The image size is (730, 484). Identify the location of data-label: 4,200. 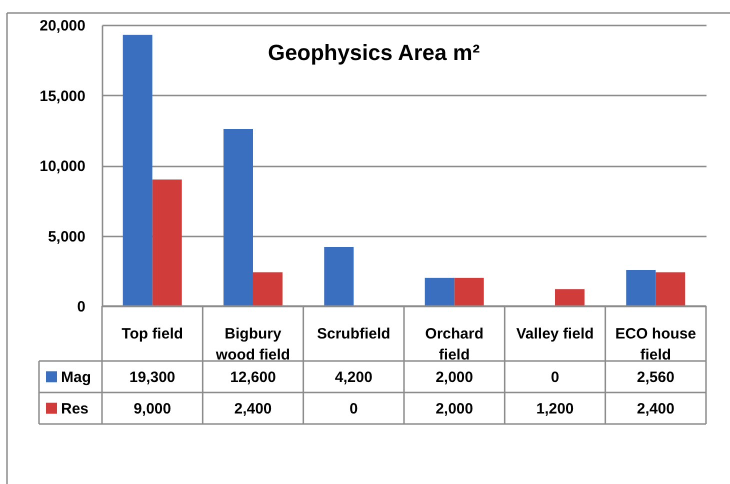
(353, 377).